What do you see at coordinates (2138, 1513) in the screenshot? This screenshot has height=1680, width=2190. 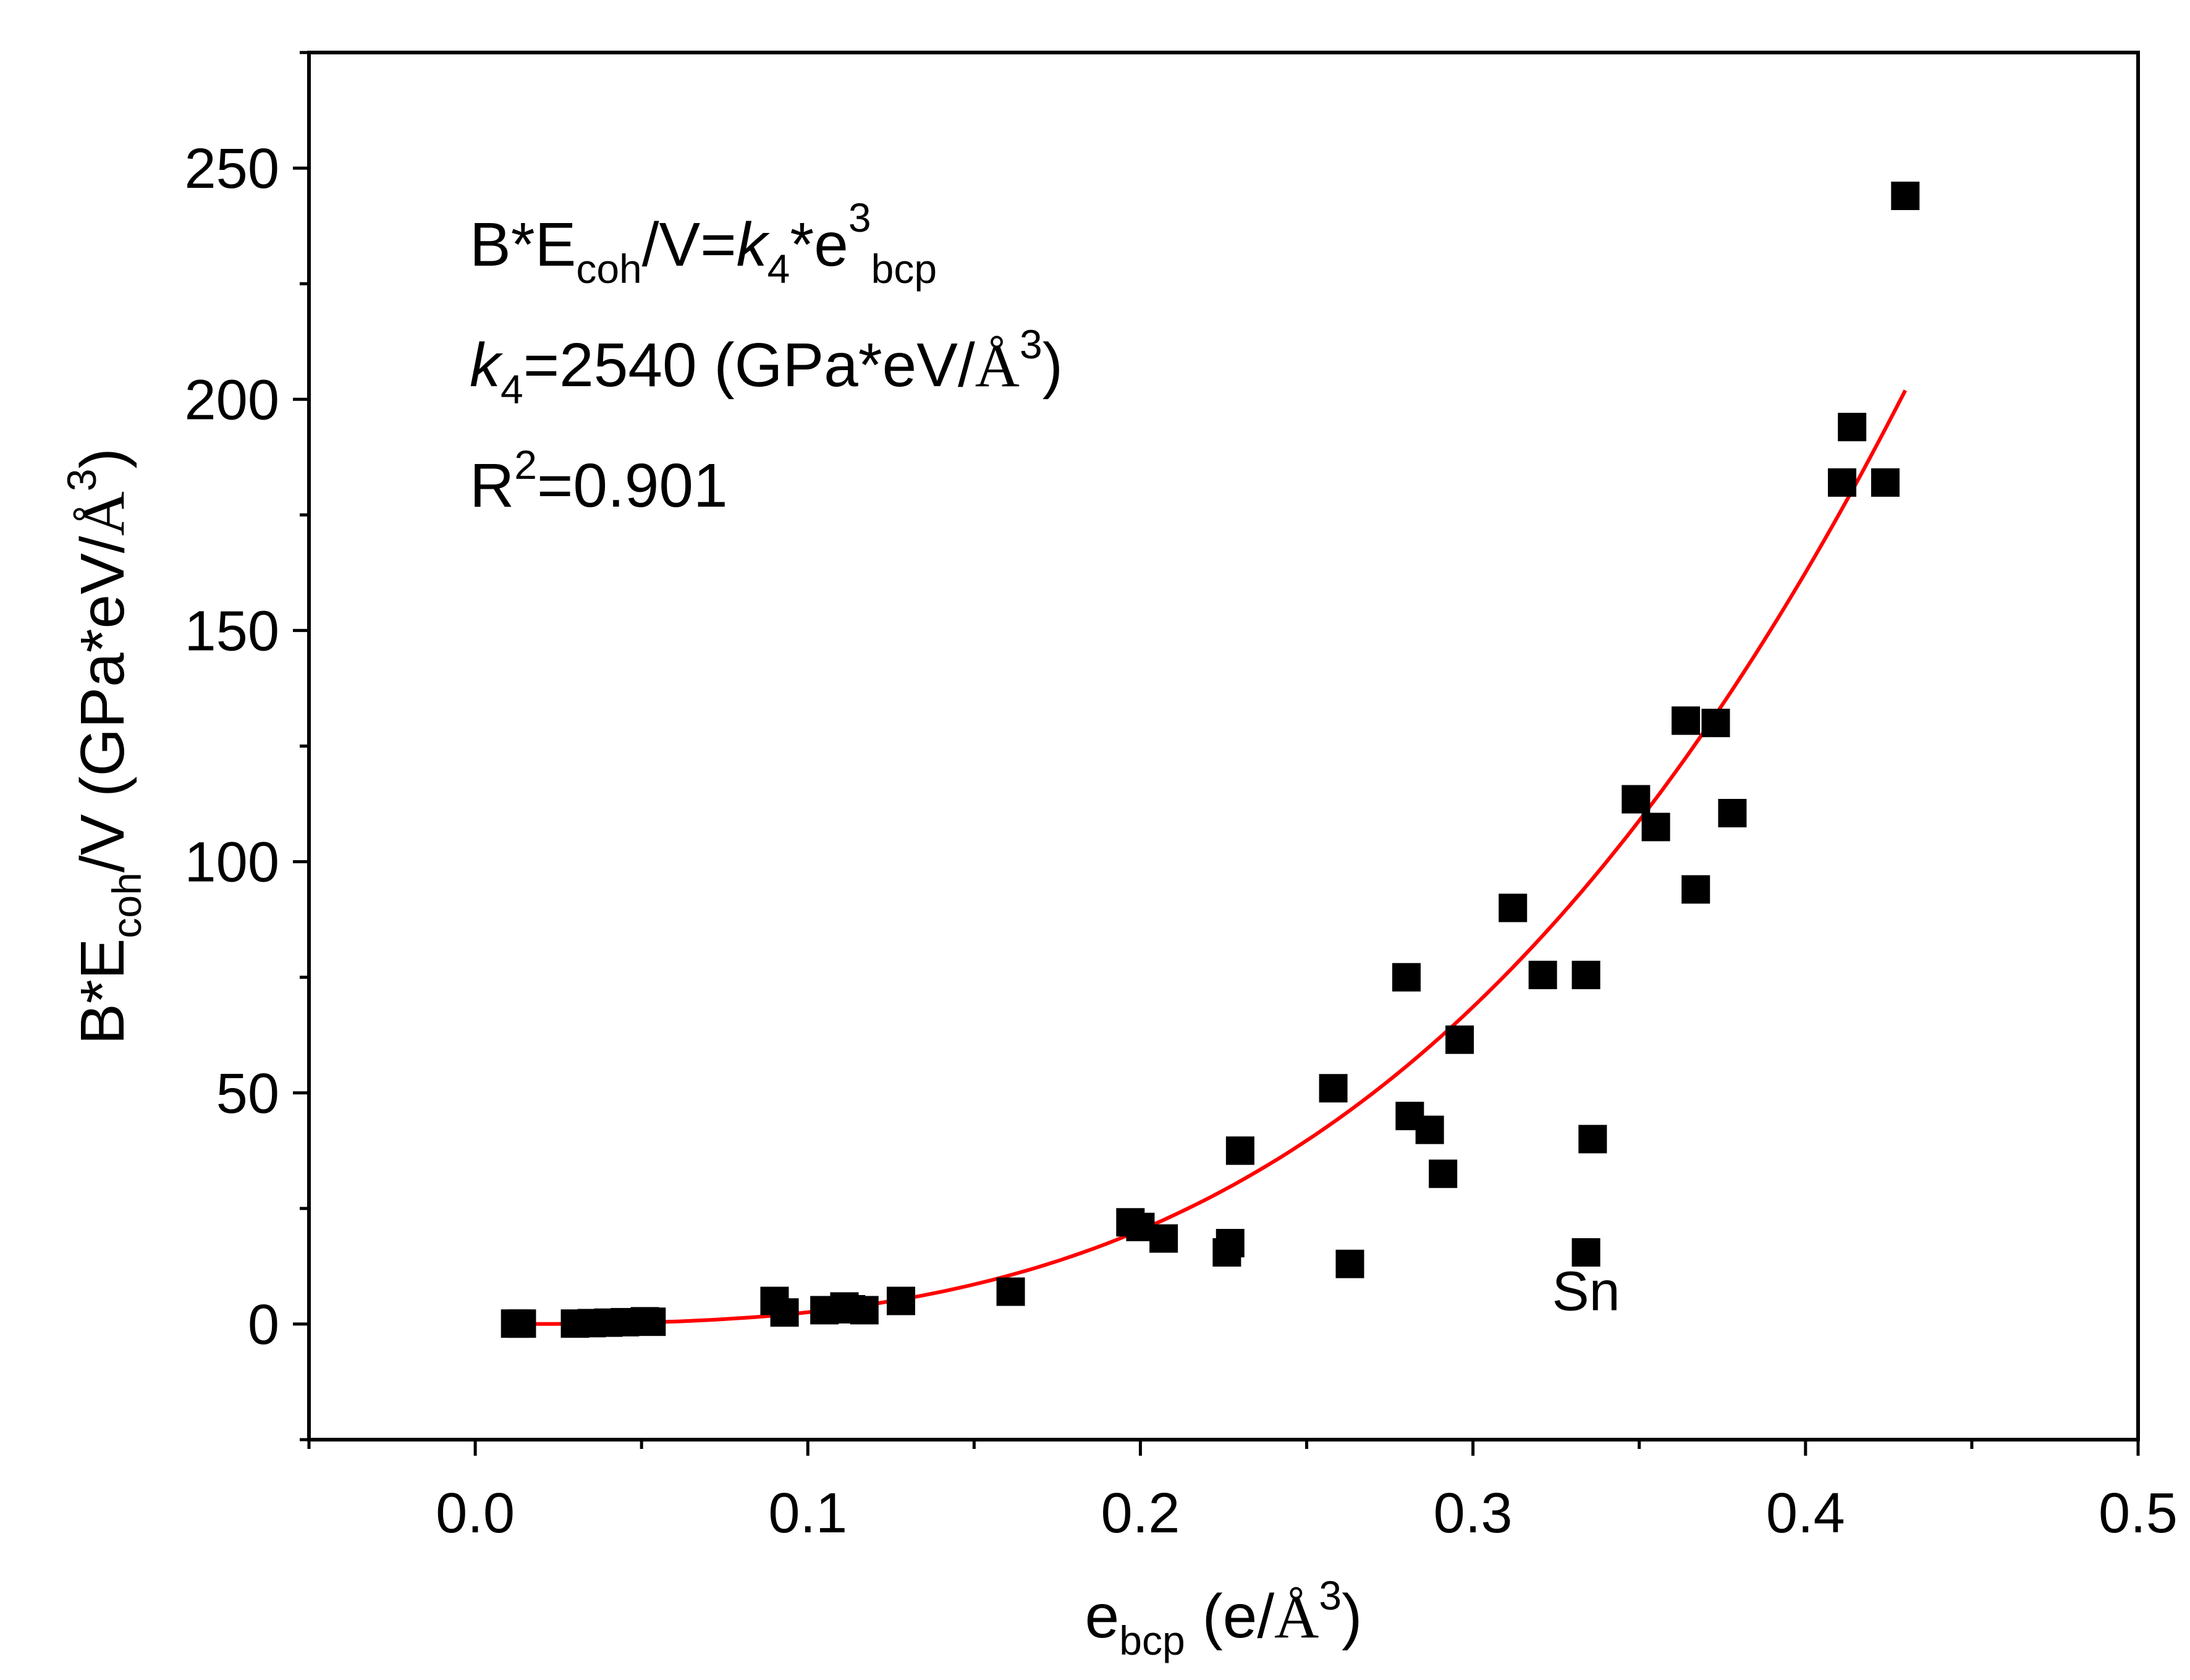 I see `x-tick-label: 0.5` at bounding box center [2138, 1513].